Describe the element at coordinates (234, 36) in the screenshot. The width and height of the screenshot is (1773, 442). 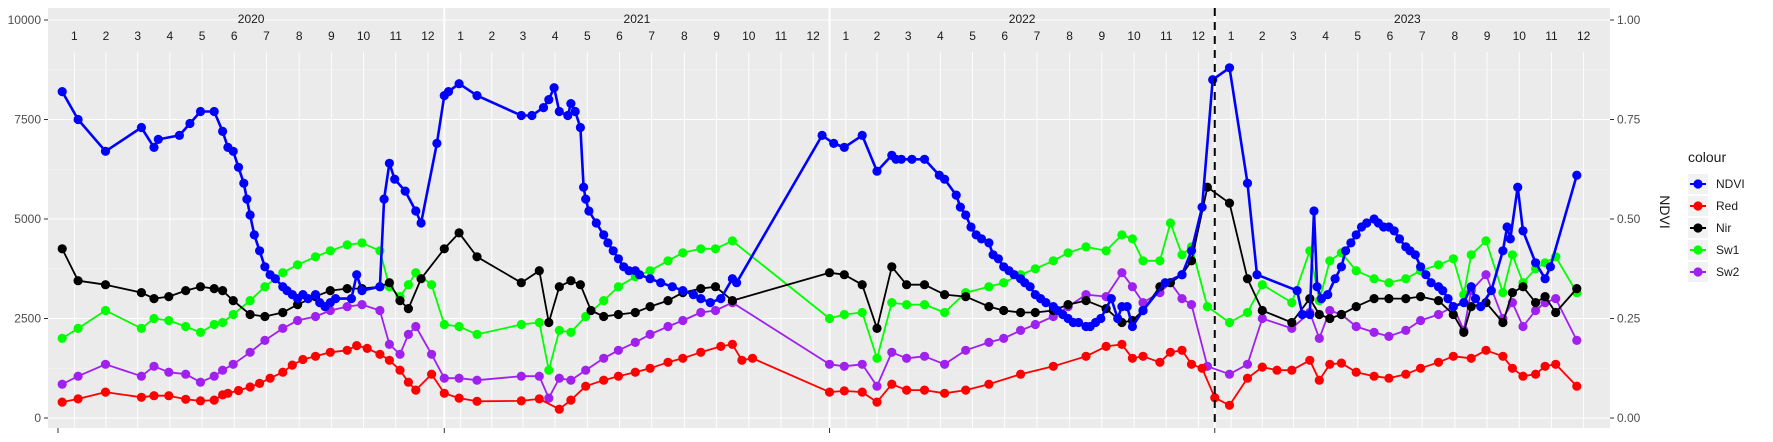
I see `month-label: 6` at that location.